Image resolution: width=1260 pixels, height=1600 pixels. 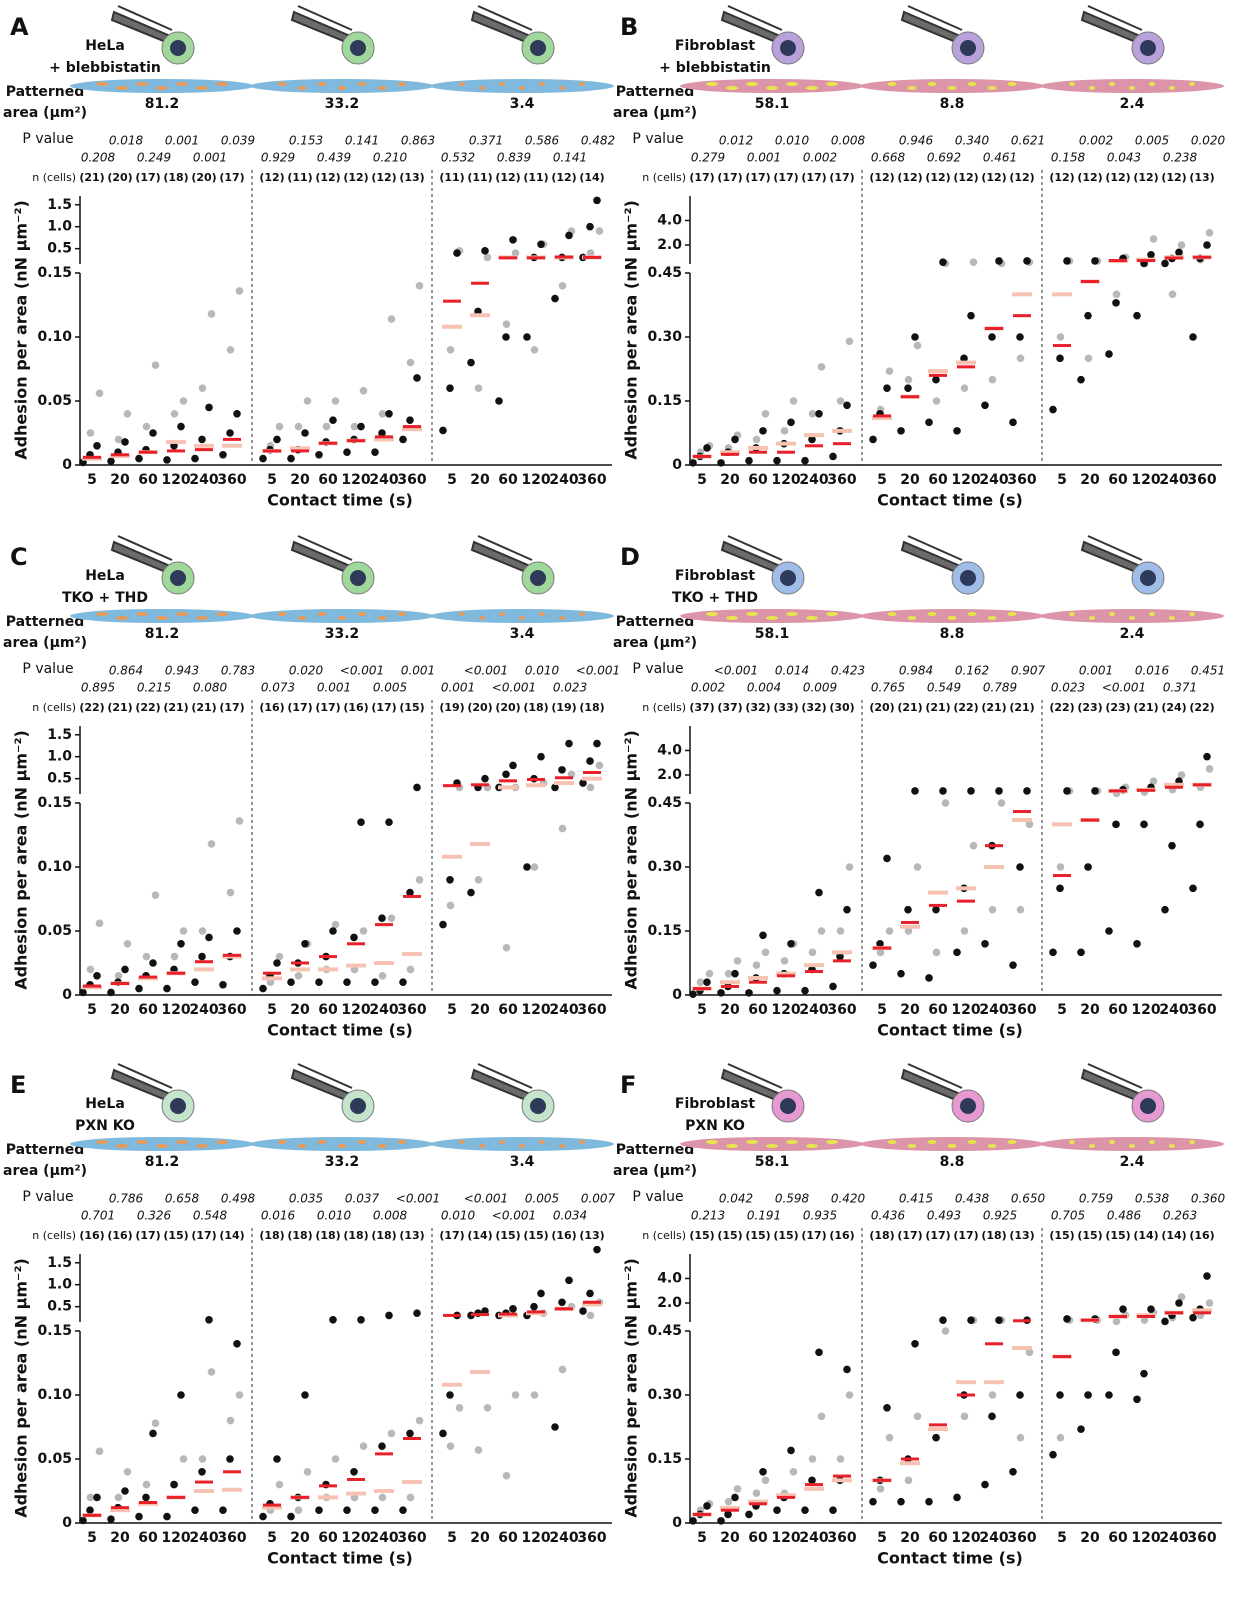 What do you see at coordinates (45, 1171) in the screenshot?
I see `area-label: area (μm²)` at bounding box center [45, 1171].